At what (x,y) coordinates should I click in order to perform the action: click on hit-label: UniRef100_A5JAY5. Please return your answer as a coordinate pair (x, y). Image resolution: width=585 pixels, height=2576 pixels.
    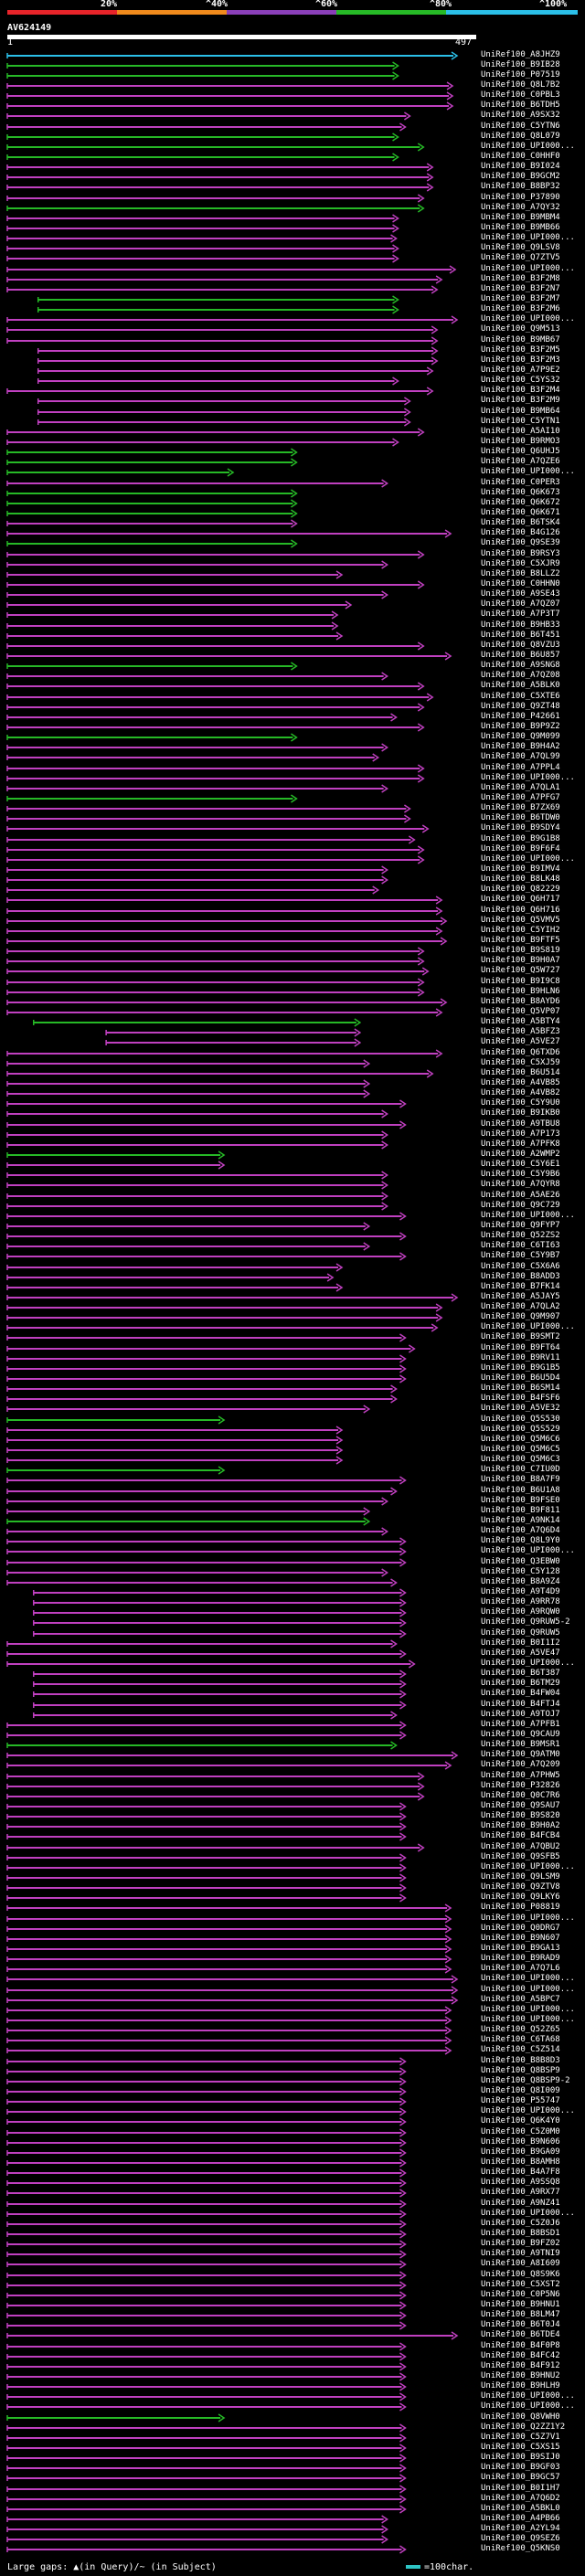
    Looking at the image, I should click on (520, 1296).